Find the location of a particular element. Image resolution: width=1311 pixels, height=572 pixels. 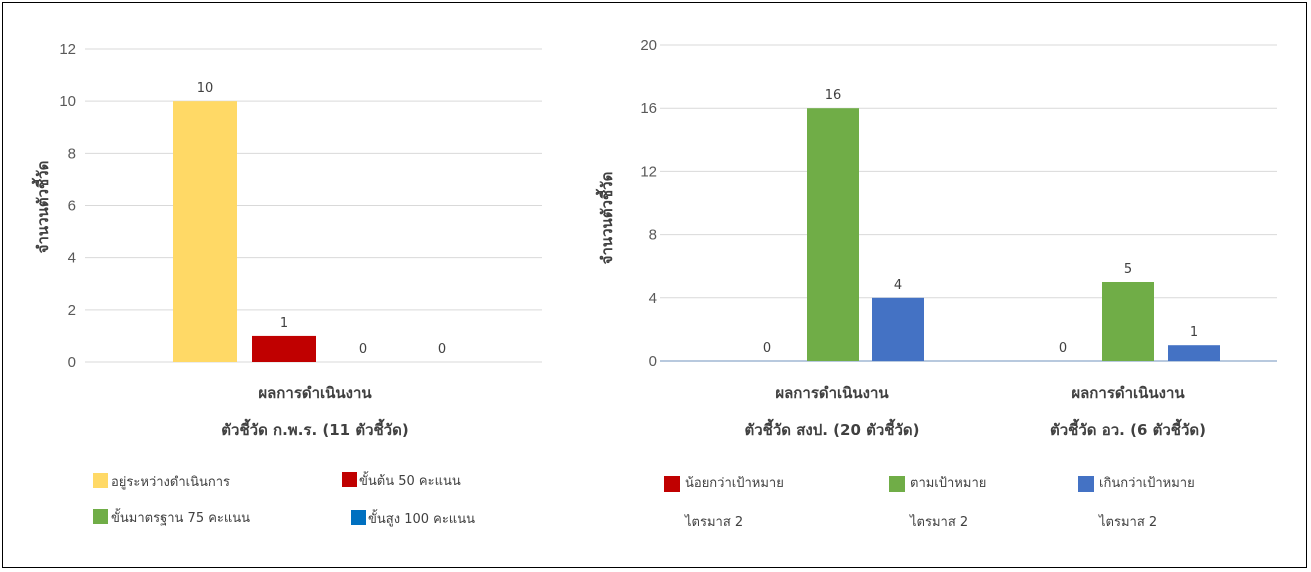

legend-label-line1: เกินกว่าเป้าหมาย is located at coordinates (1147, 483).